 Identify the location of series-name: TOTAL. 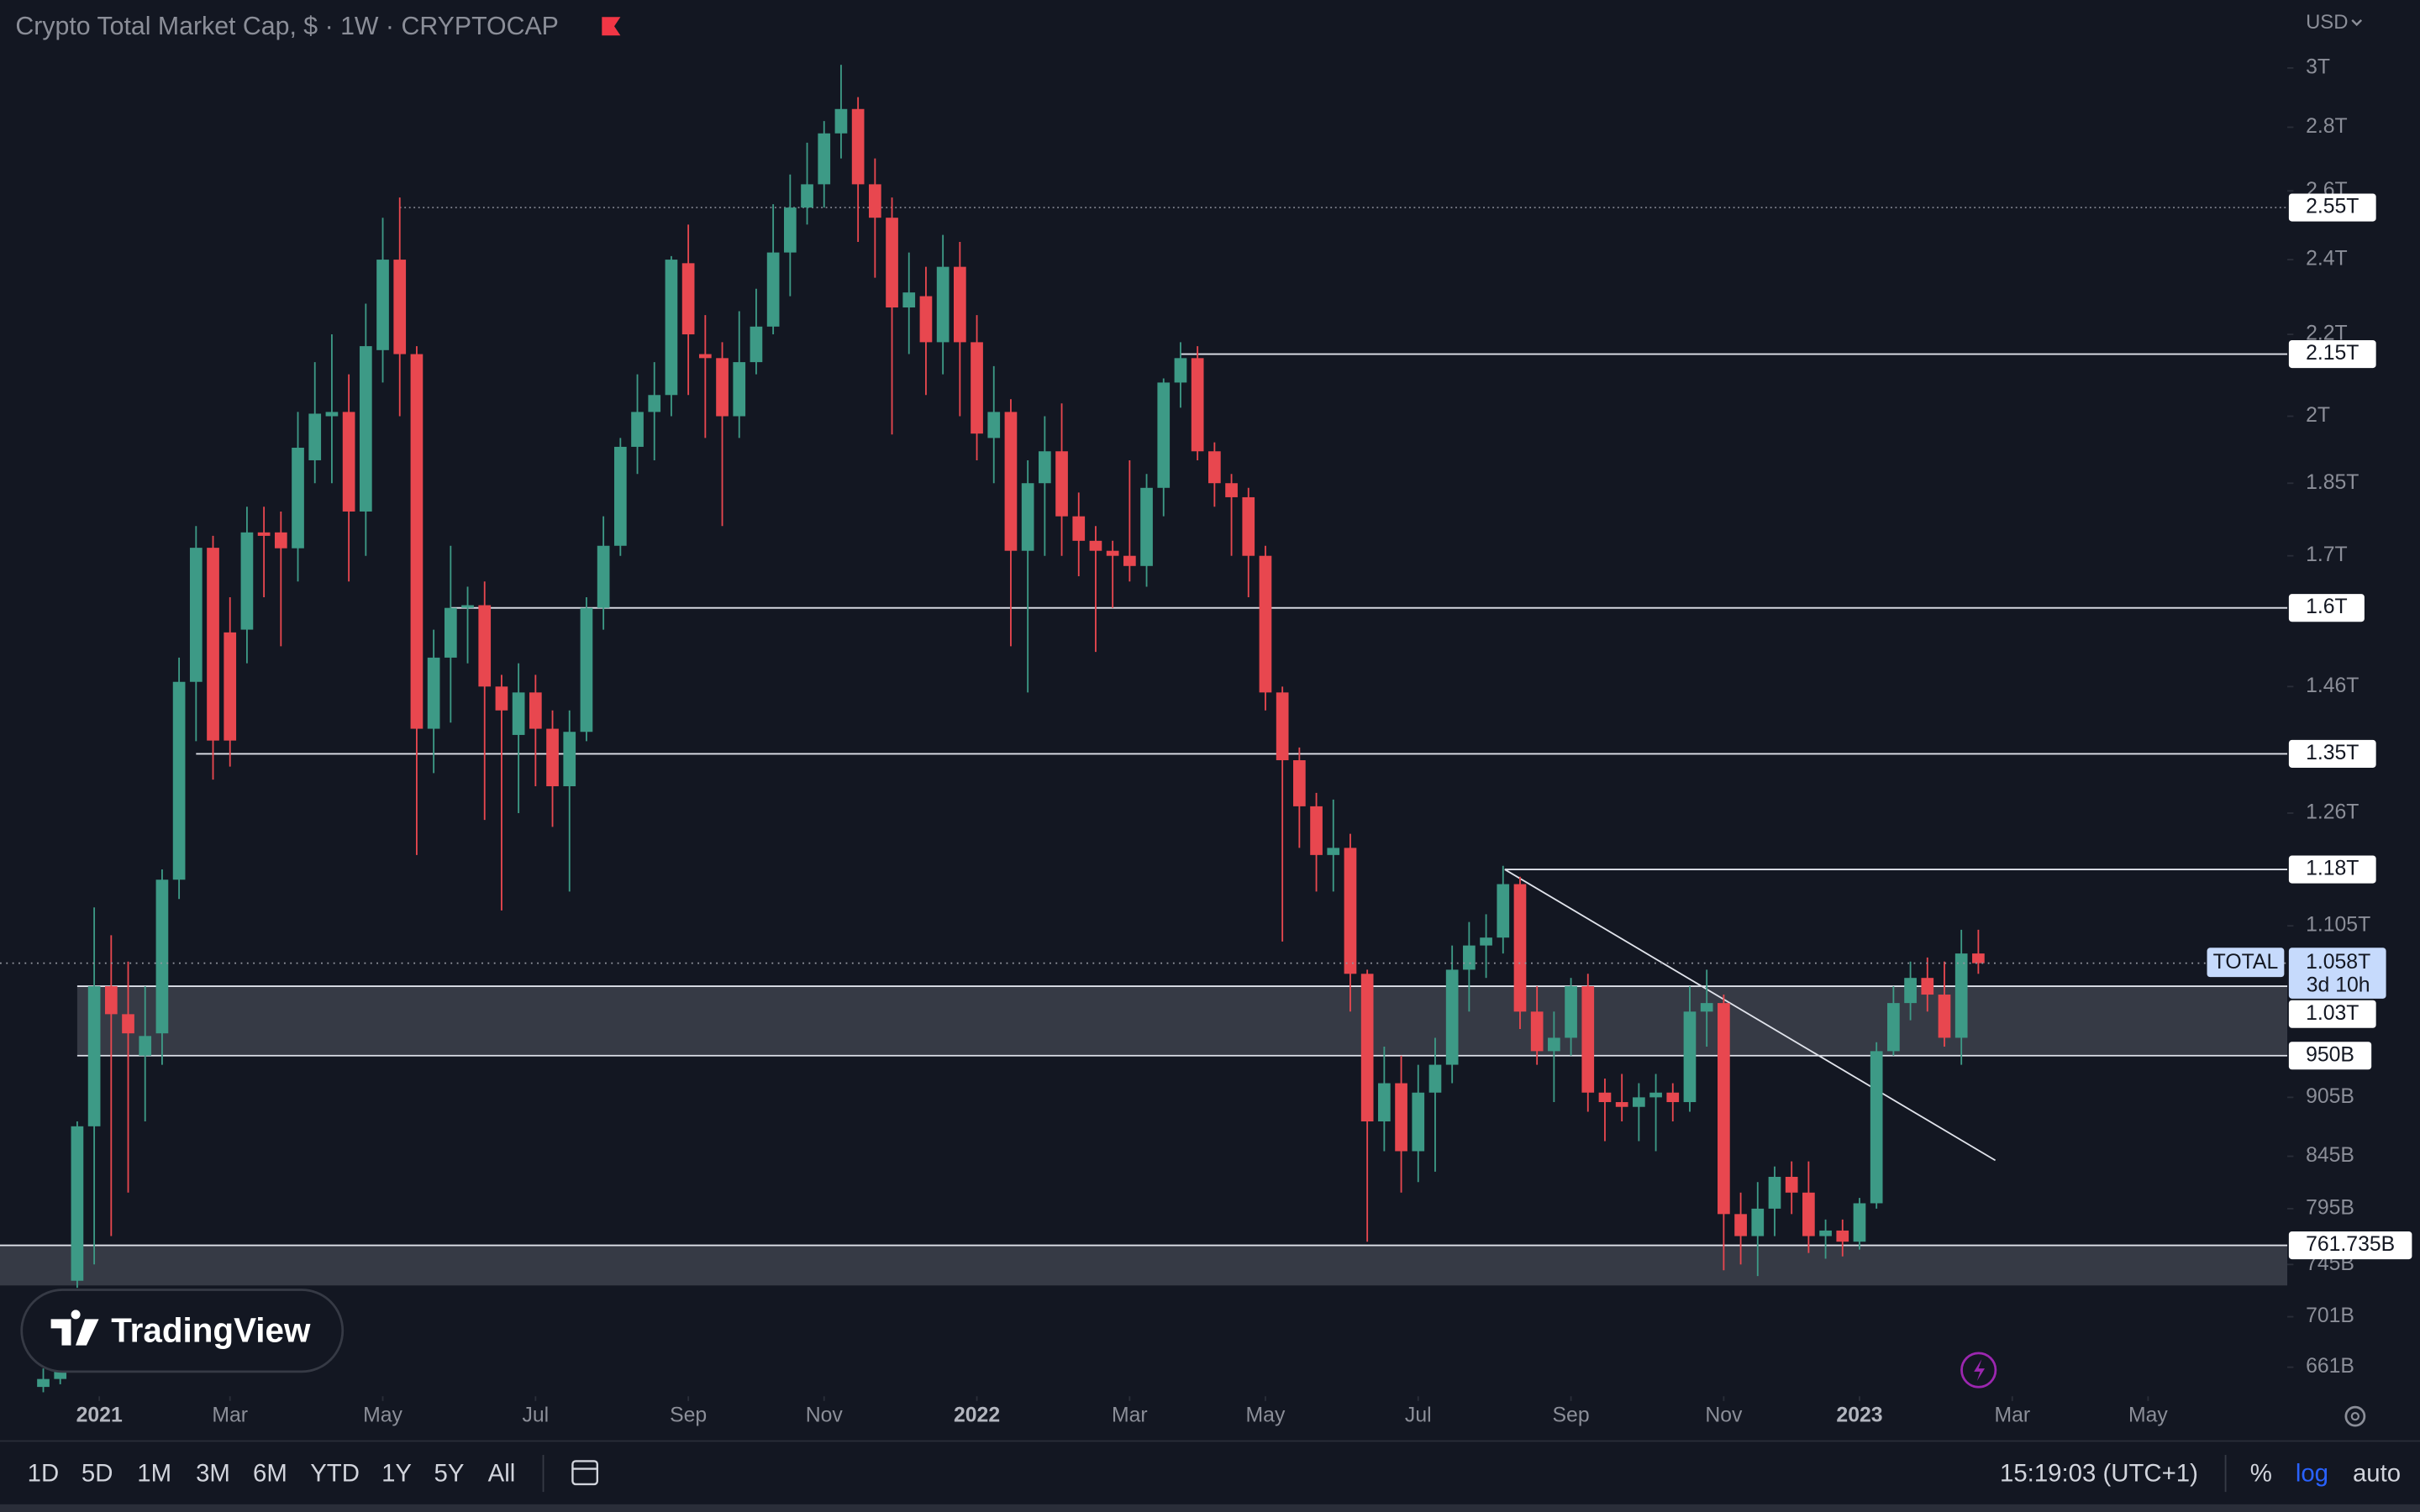
(2246, 962).